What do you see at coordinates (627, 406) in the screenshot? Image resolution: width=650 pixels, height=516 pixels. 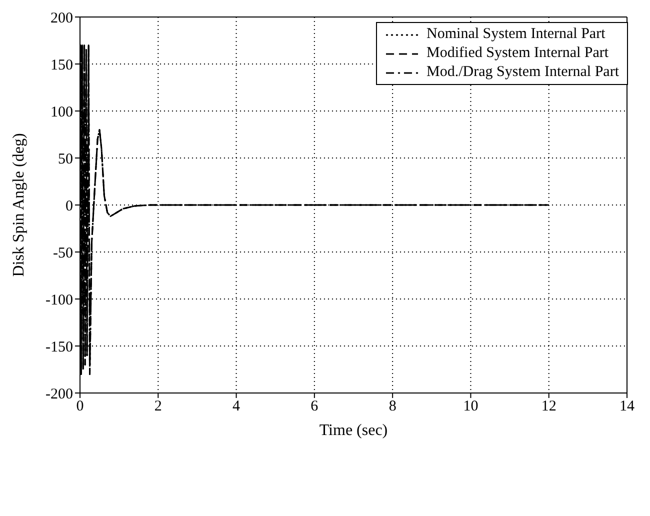 I see `x-tick-label: 14` at bounding box center [627, 406].